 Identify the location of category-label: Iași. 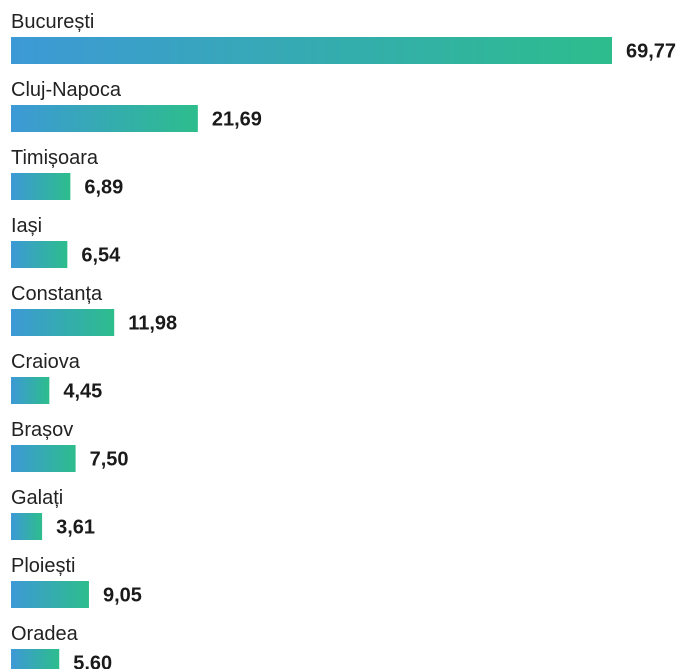
(26, 226).